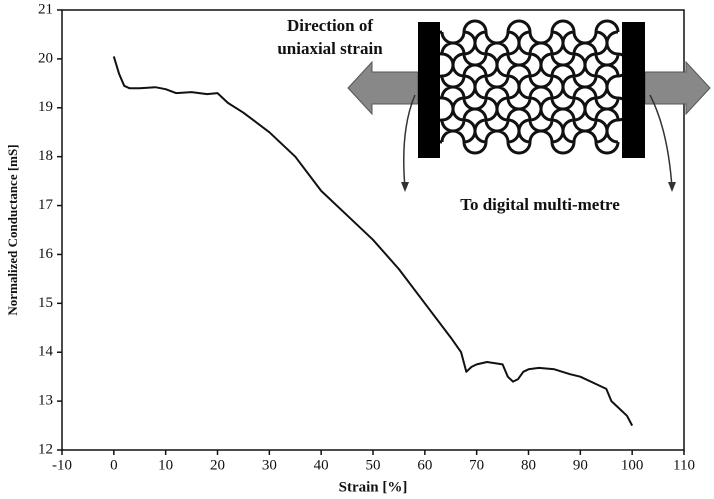 This screenshot has height=499, width=714. Describe the element at coordinates (632, 465) in the screenshot. I see `x-tick-label: 100` at that location.